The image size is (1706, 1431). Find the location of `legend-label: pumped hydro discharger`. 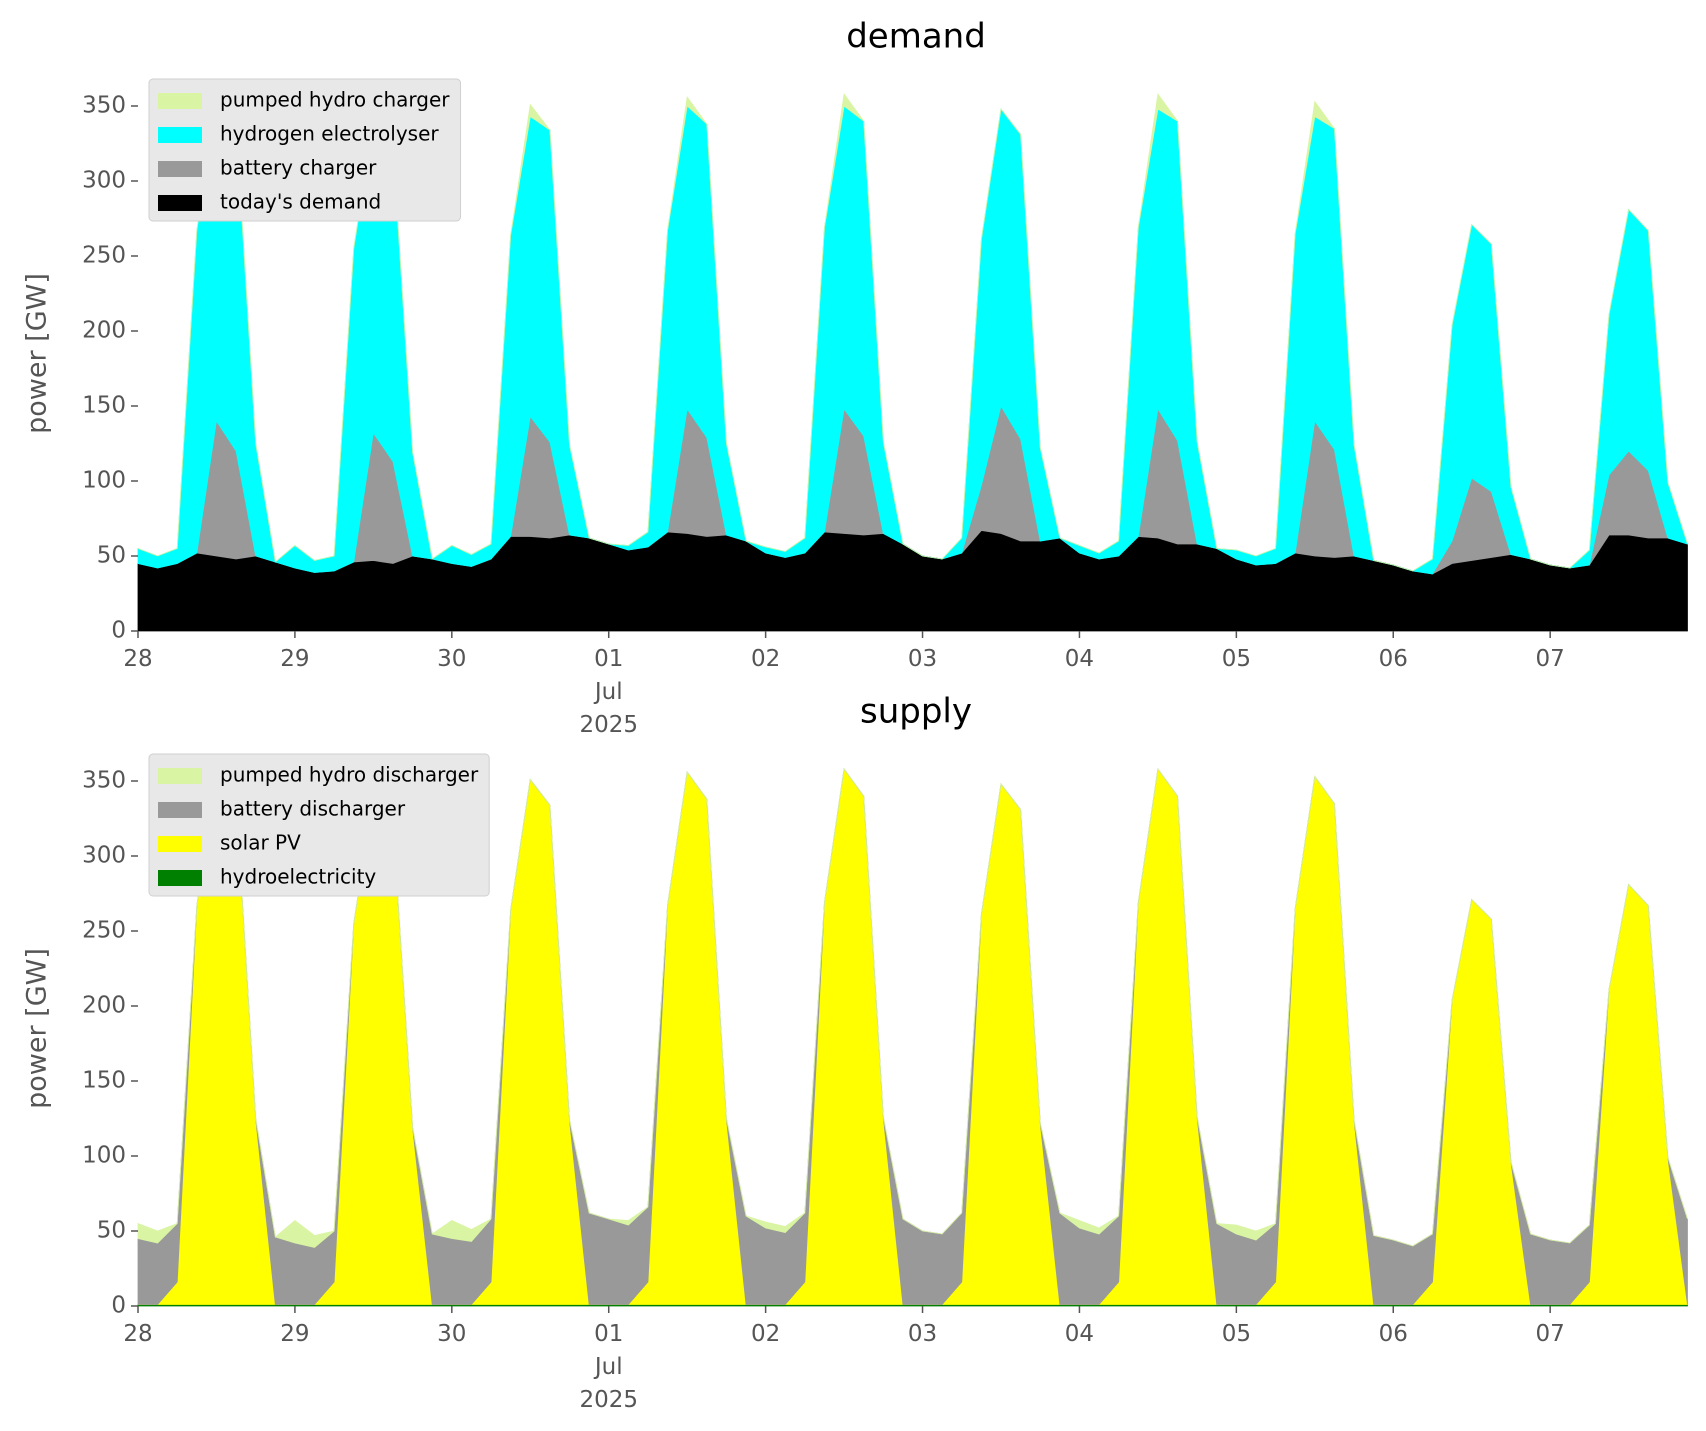

legend-label: pumped hydro discharger is located at coordinates (349, 775).